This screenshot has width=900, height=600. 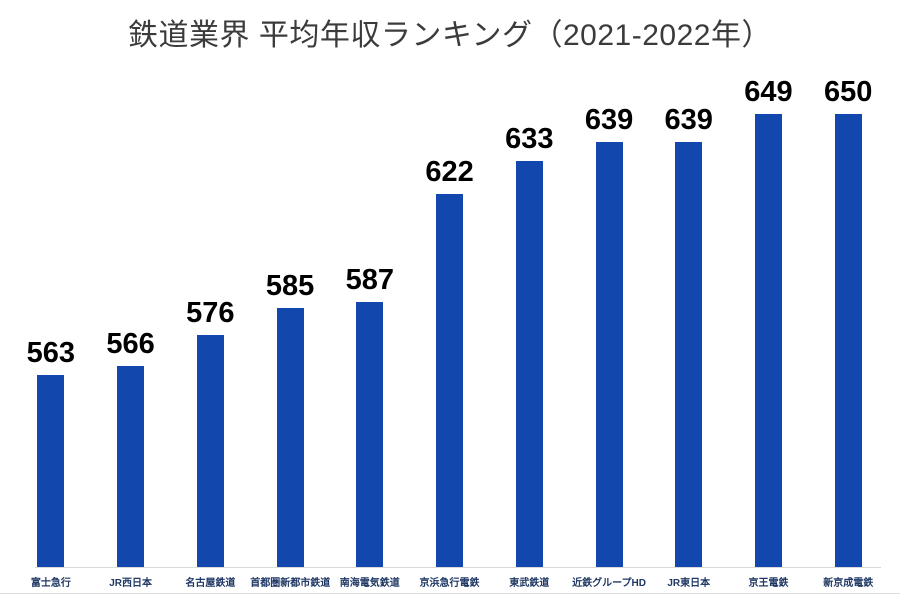 What do you see at coordinates (768, 583) in the screenshot?
I see `category-label: 京王電鉄` at bounding box center [768, 583].